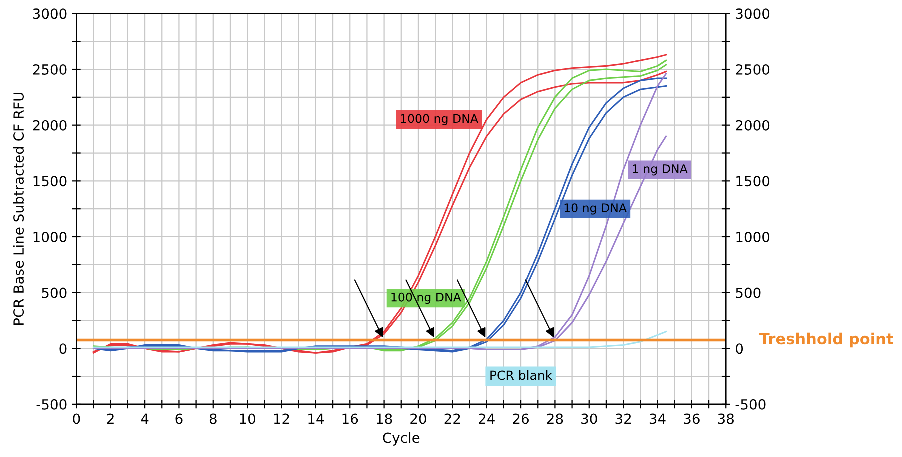 This screenshot has height=457, width=902. Describe the element at coordinates (521, 375) in the screenshot. I see `series-label: PCR blank` at that location.